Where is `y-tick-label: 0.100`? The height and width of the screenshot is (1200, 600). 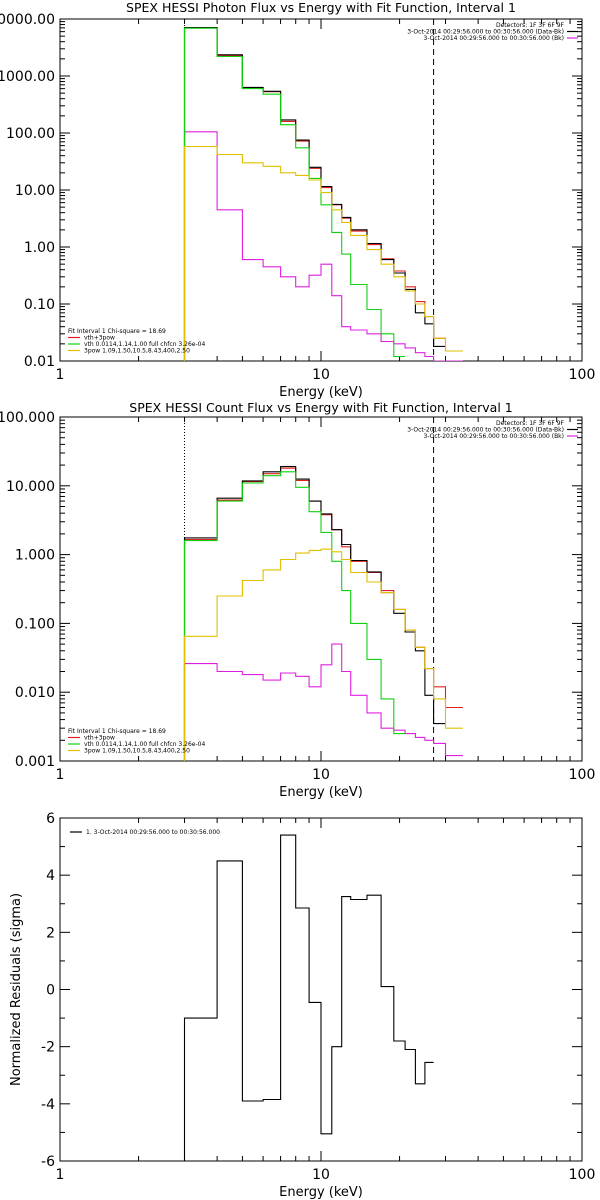
y-tick-label: 0.100 is located at coordinates (35, 624).